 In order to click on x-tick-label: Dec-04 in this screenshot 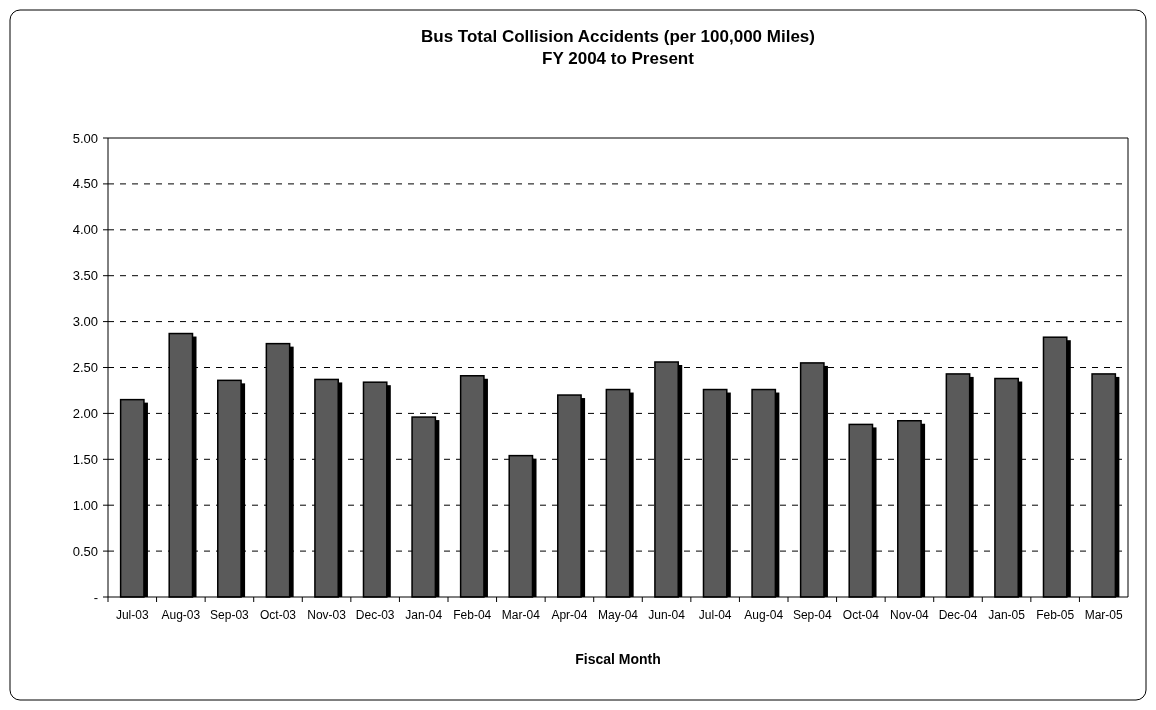, I will do `click(958, 615)`.